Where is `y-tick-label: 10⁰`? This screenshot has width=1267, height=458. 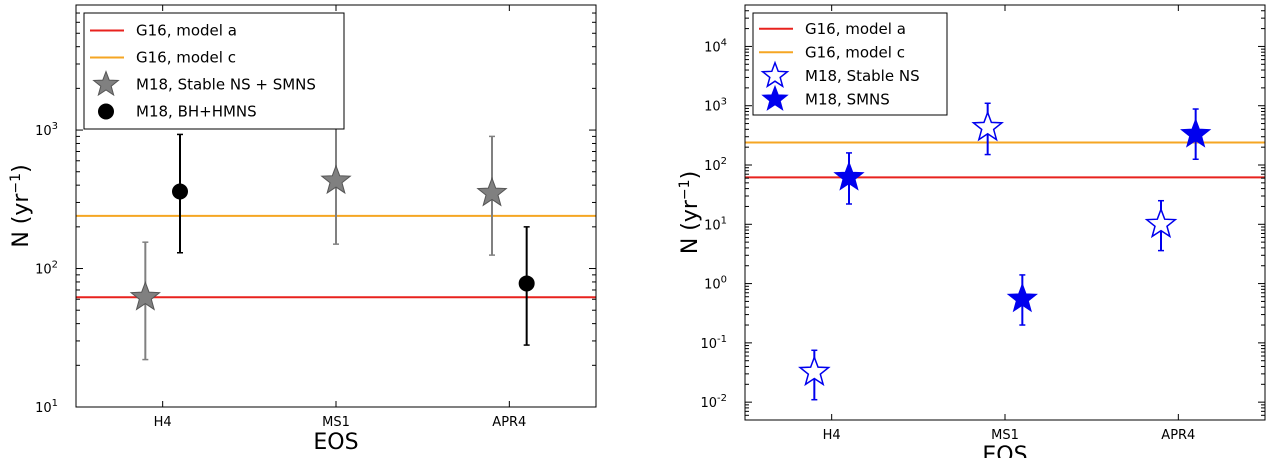
y-tick-label: 10⁰ is located at coordinates (715, 284).